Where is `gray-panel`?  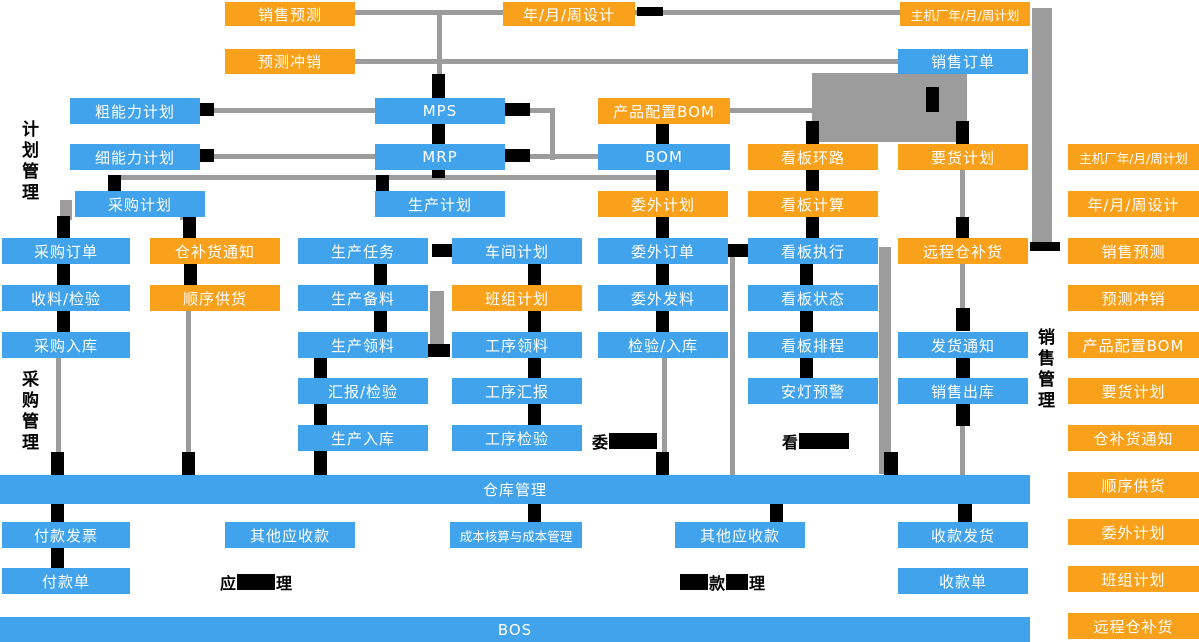
gray-panel is located at coordinates (889, 107).